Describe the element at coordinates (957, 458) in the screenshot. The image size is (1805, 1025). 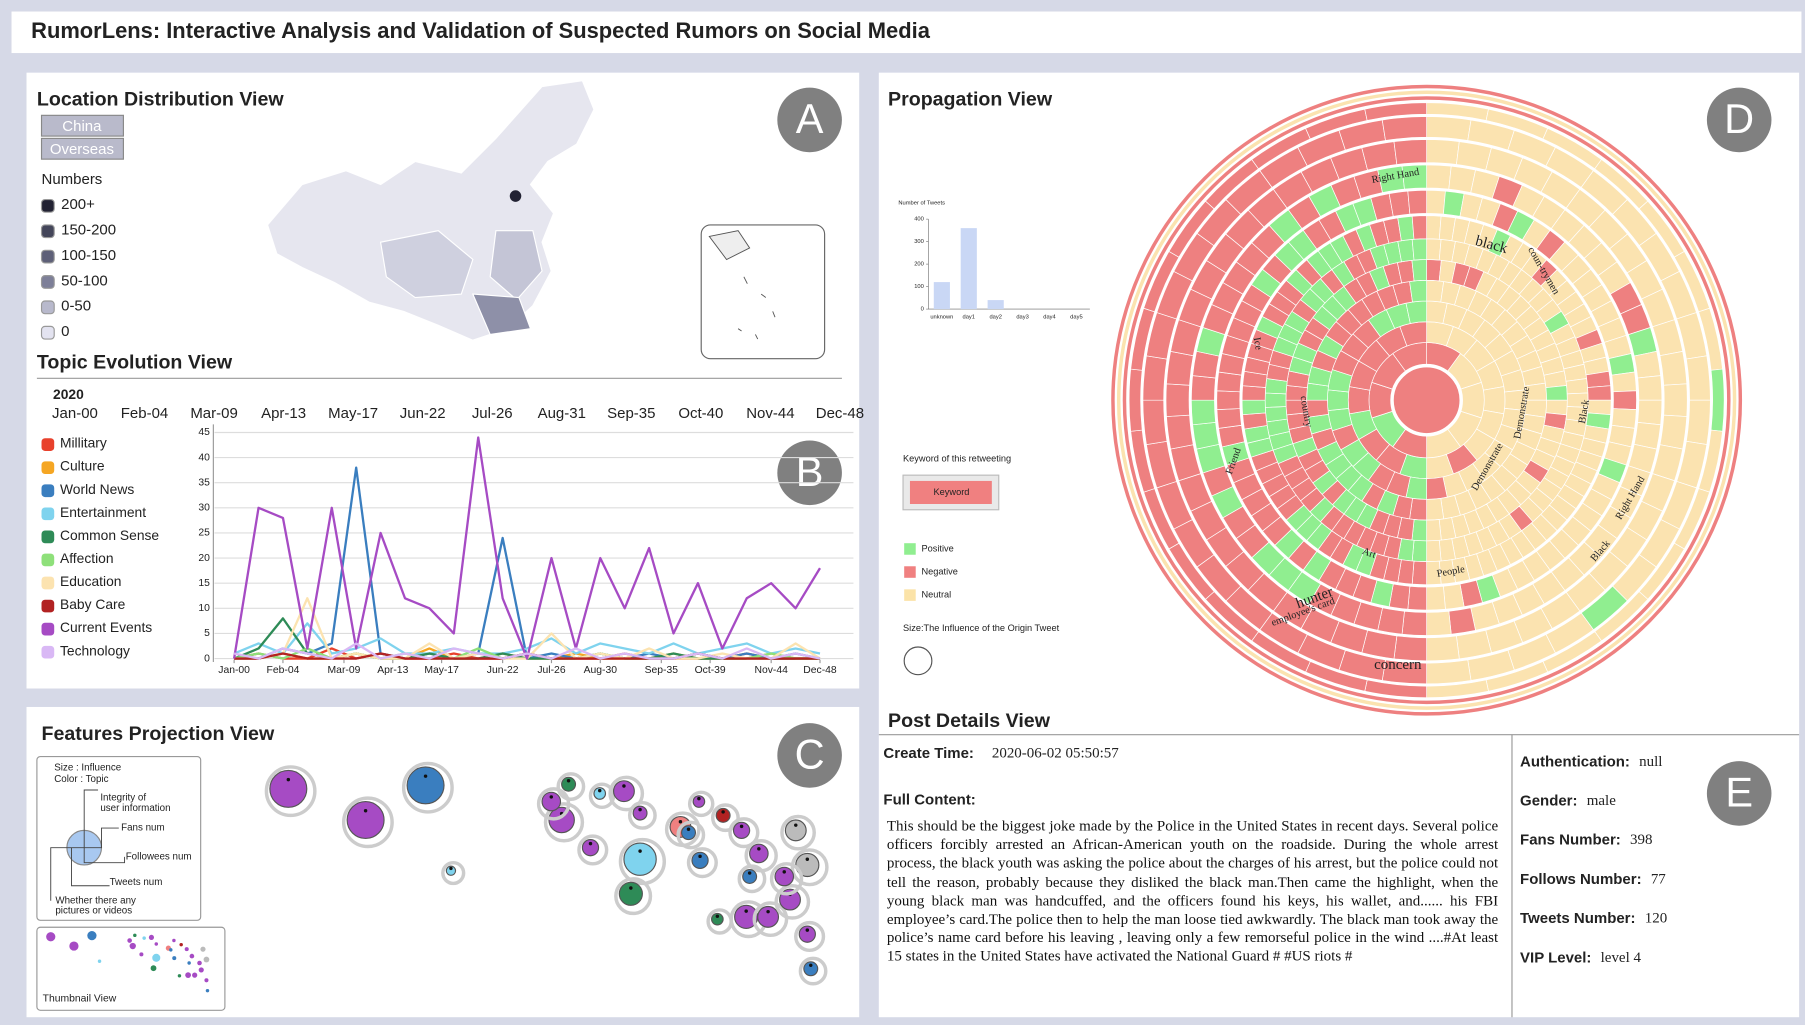
I see `keyword-title: Keyword of this retweeting` at that location.